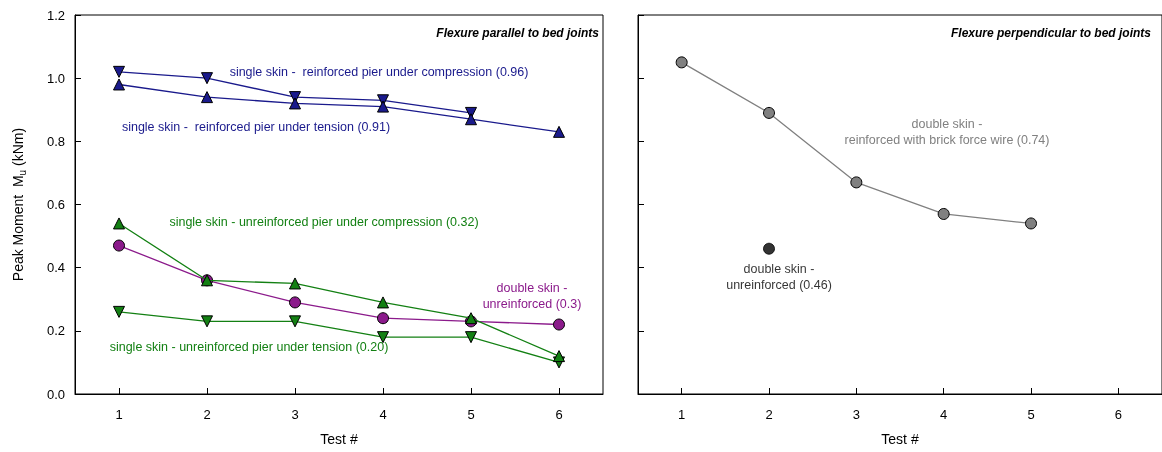  Describe the element at coordinates (256, 127) in the screenshot. I see `series-label: single skin - reinforced pier under tension (0.91)` at that location.